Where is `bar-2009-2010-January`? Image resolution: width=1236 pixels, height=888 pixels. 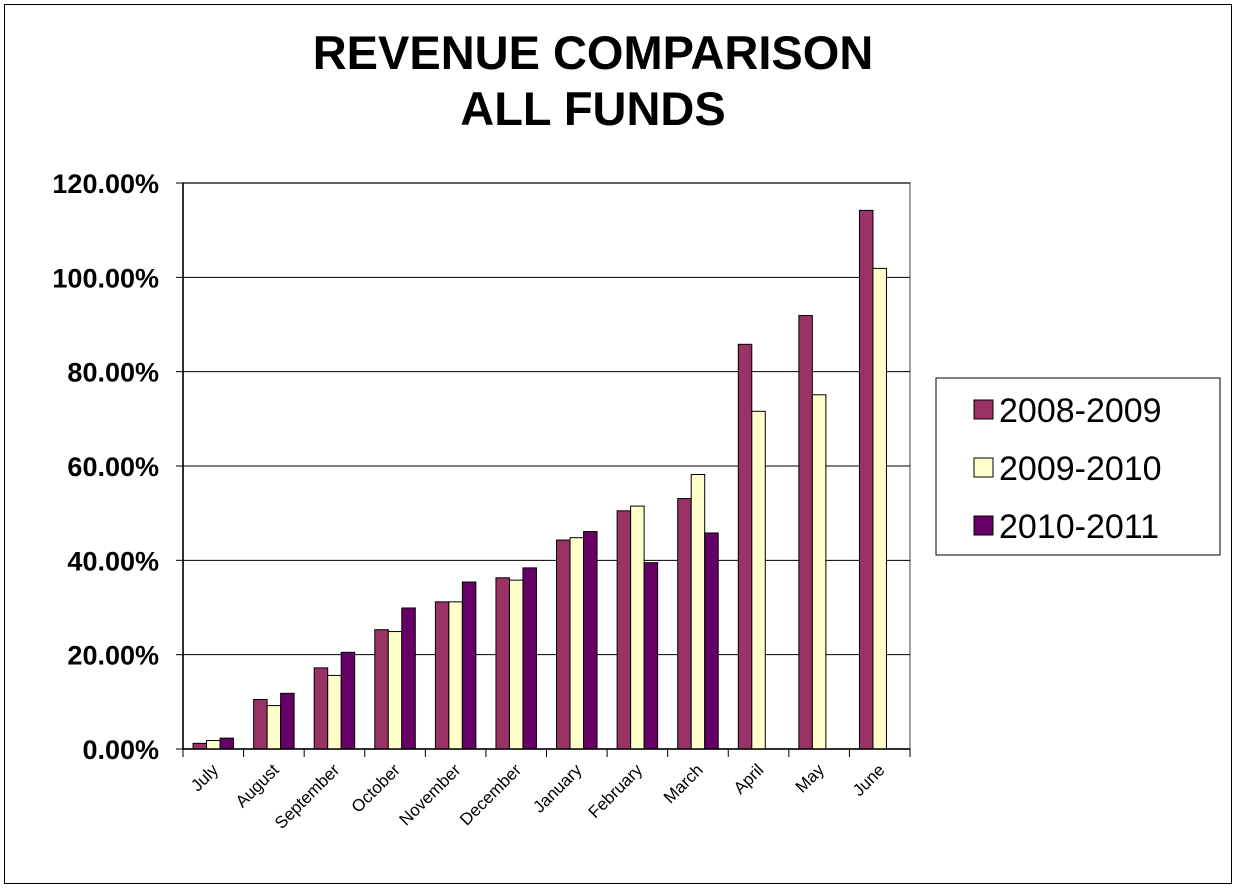
bar-2009-2010-January is located at coordinates (577, 643).